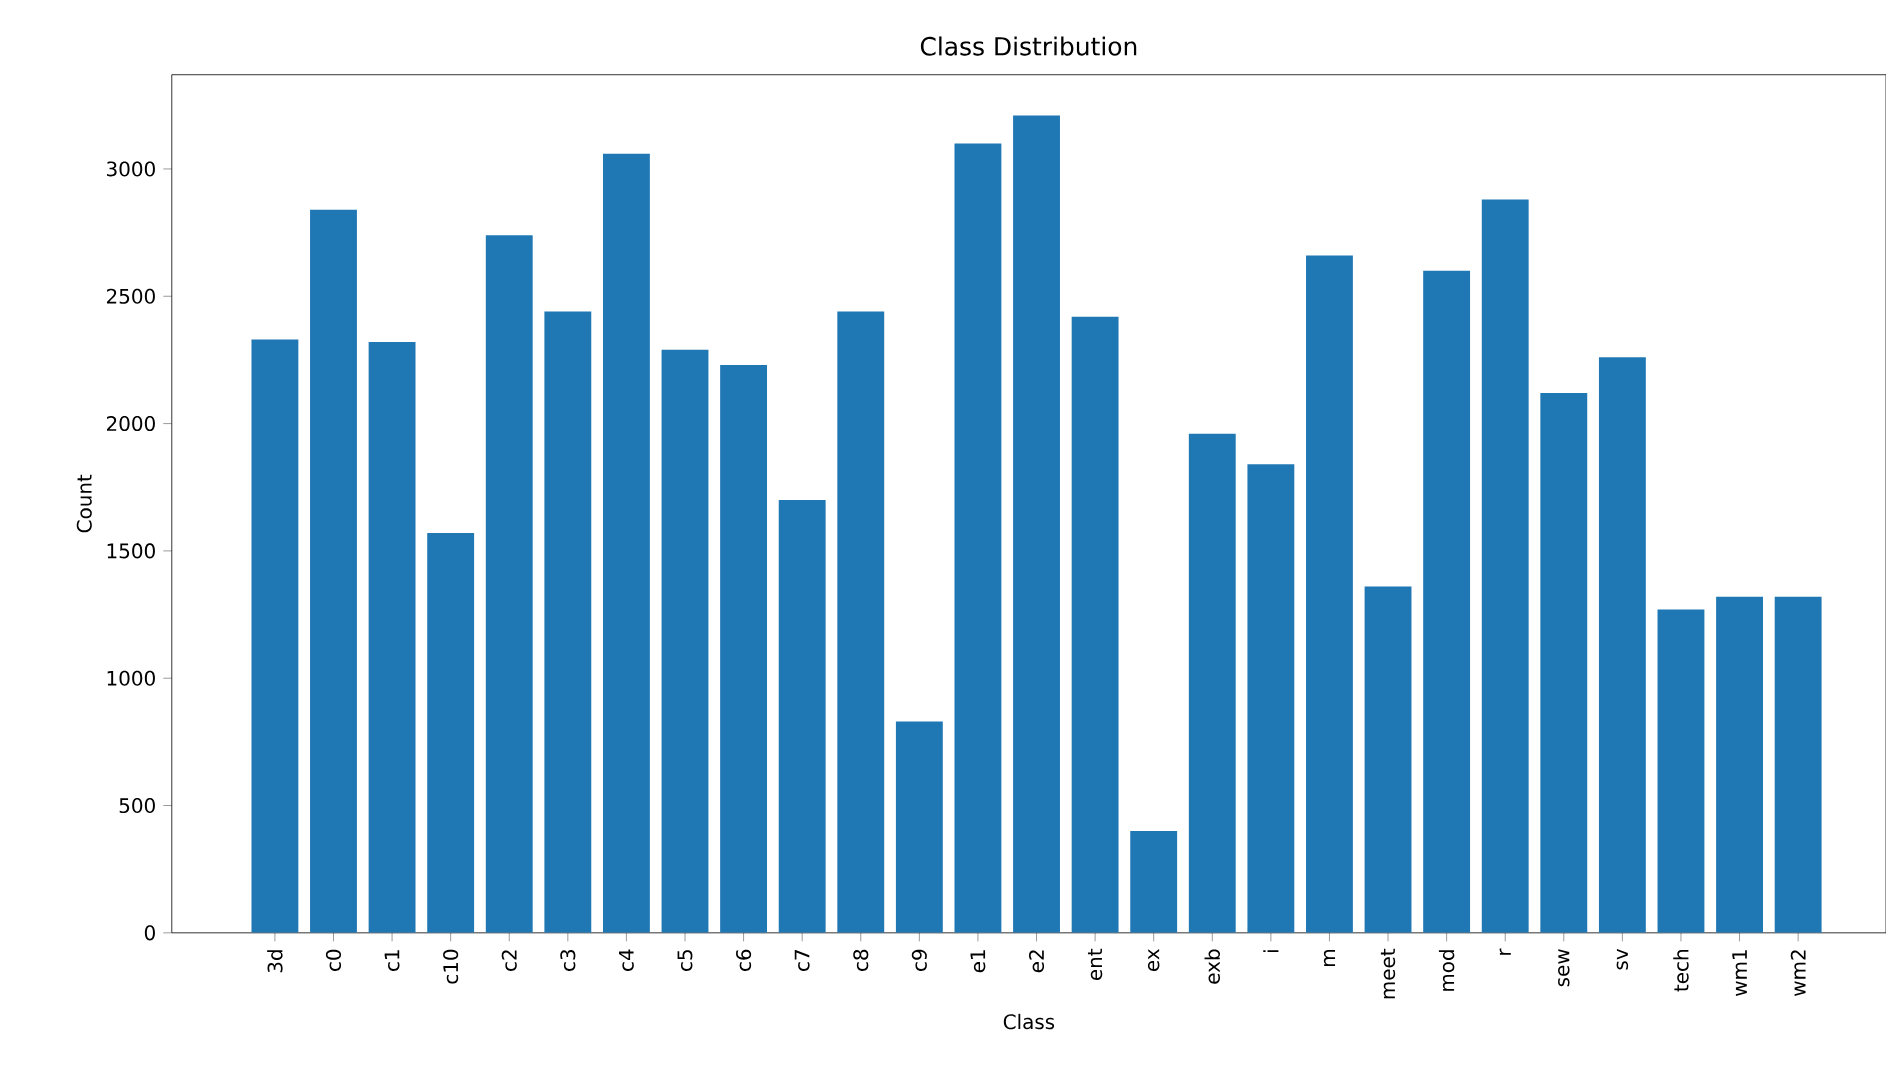 This screenshot has height=1076, width=1886. Describe the element at coordinates (1153, 959) in the screenshot. I see `x-tick-label: ex` at that location.